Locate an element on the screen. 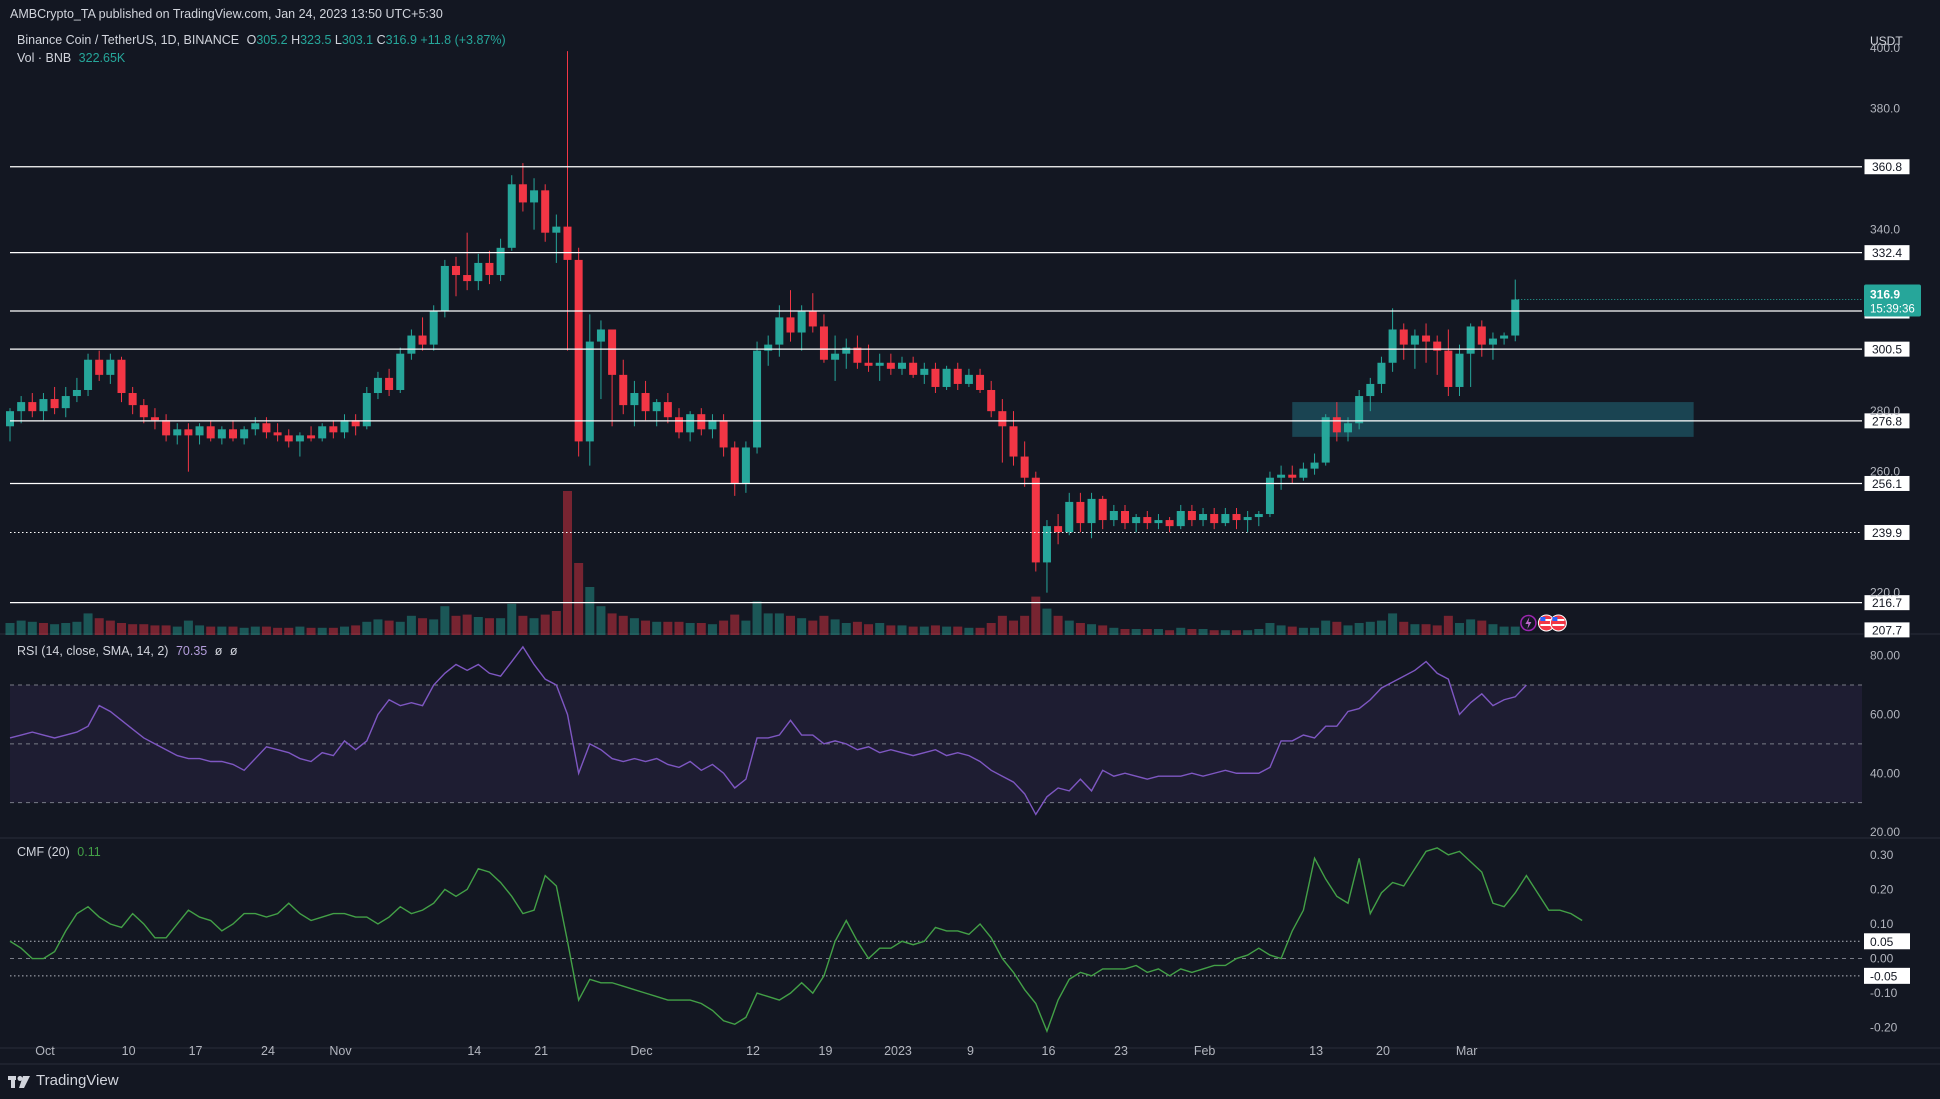 This screenshot has width=1940, height=1099. current-price-tag is located at coordinates (1892, 300).